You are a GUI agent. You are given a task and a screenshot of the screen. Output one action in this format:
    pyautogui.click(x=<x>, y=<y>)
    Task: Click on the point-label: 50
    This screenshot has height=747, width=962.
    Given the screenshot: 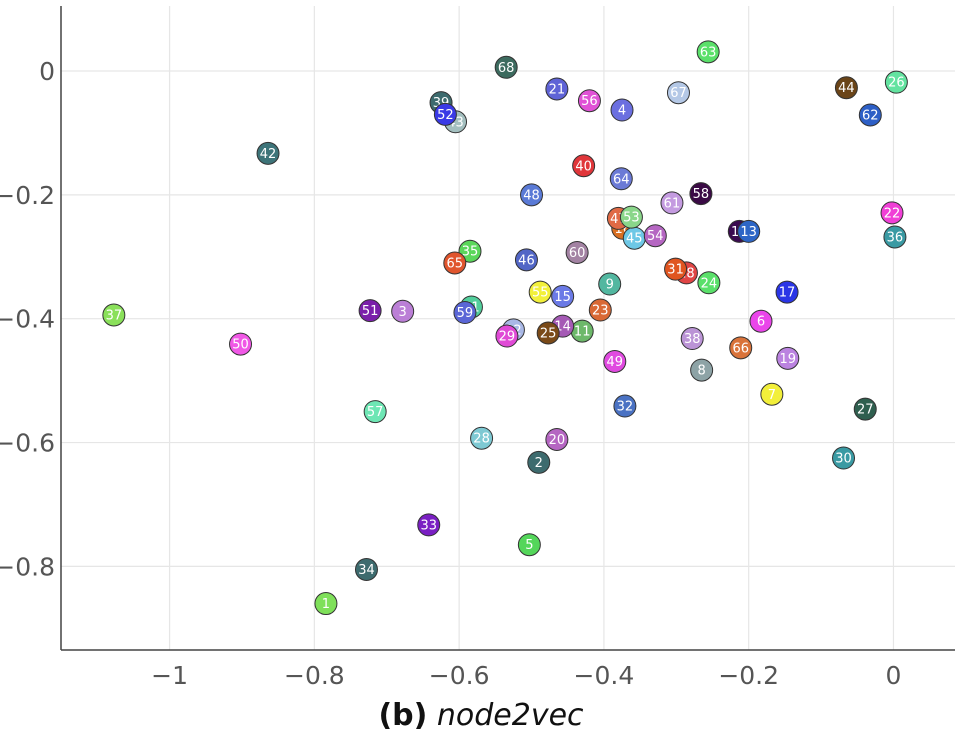 What is the action you would take?
    pyautogui.click(x=240, y=345)
    